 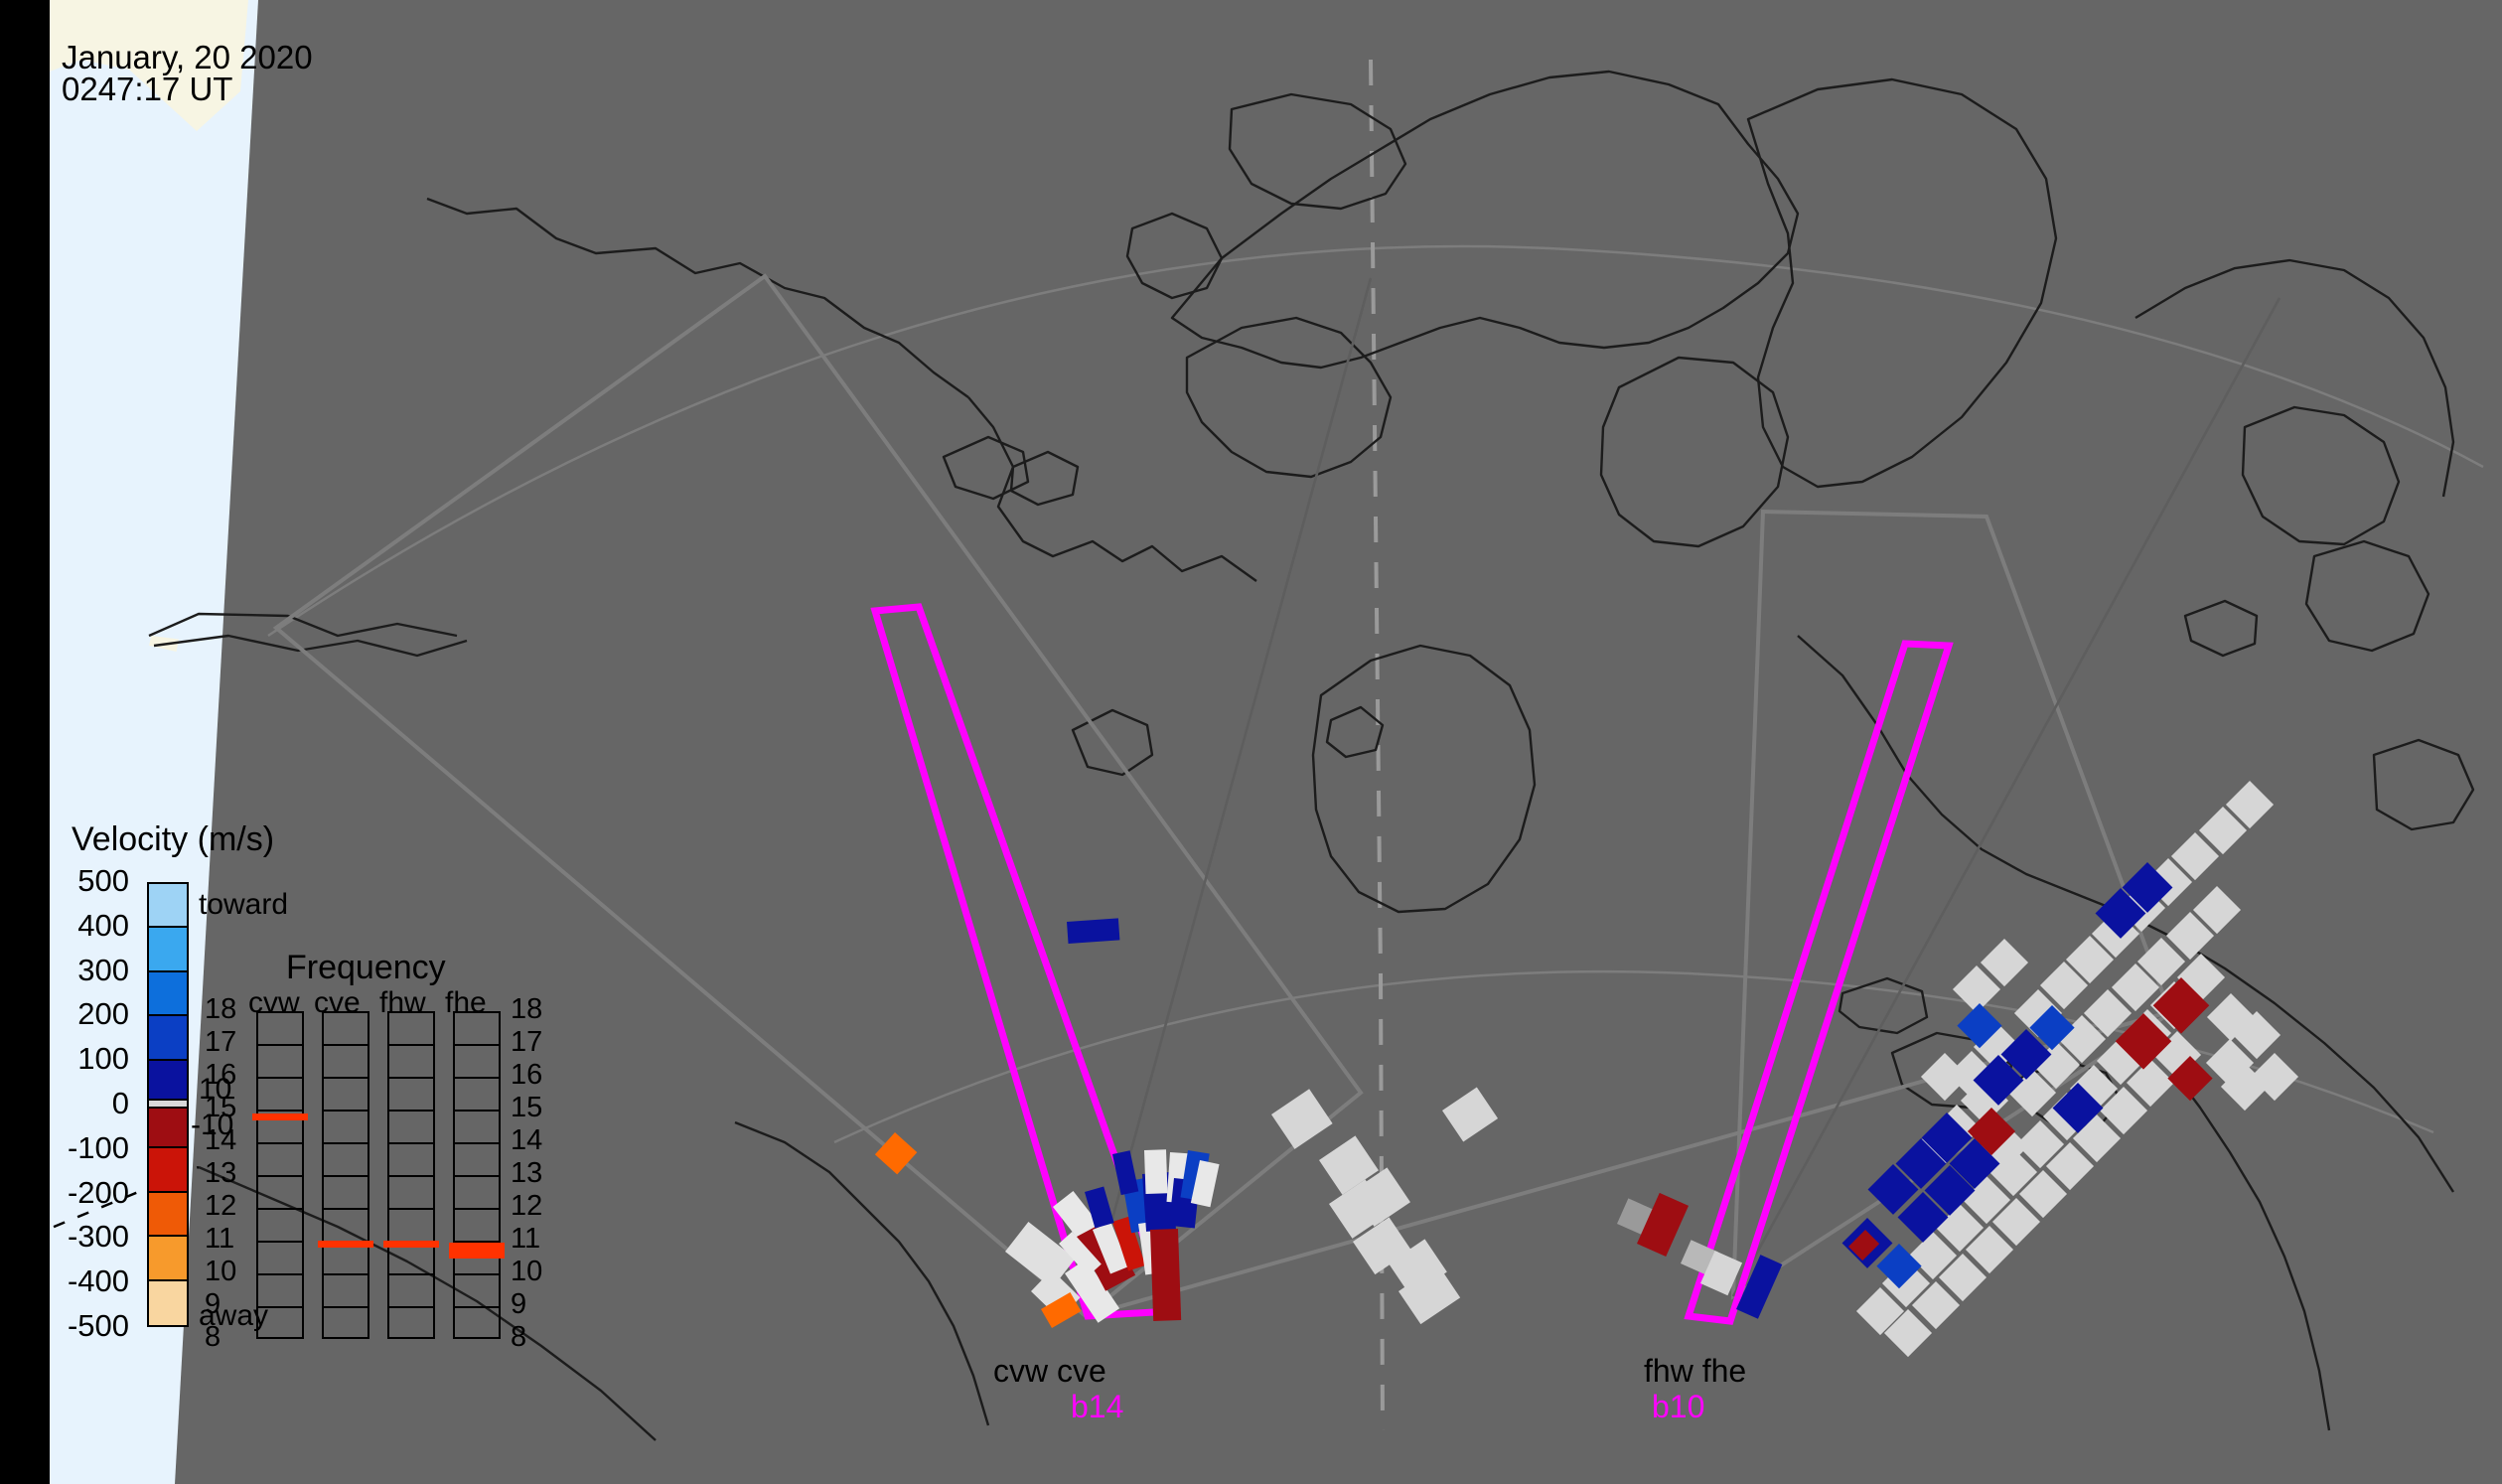 What do you see at coordinates (103, 1014) in the screenshot?
I see `colorbar-tick: 200` at bounding box center [103, 1014].